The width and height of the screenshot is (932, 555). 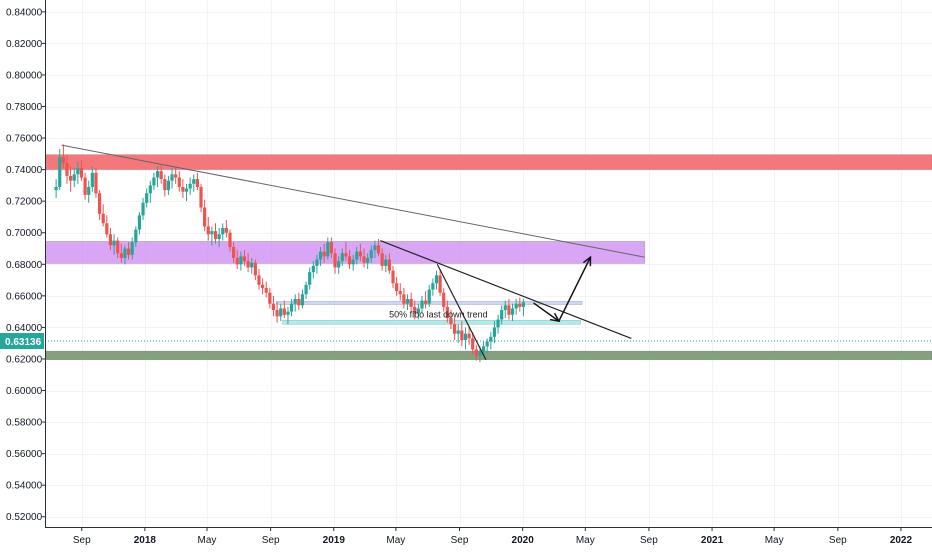 What do you see at coordinates (587, 261) in the screenshot?
I see `projection-arrowhead` at bounding box center [587, 261].